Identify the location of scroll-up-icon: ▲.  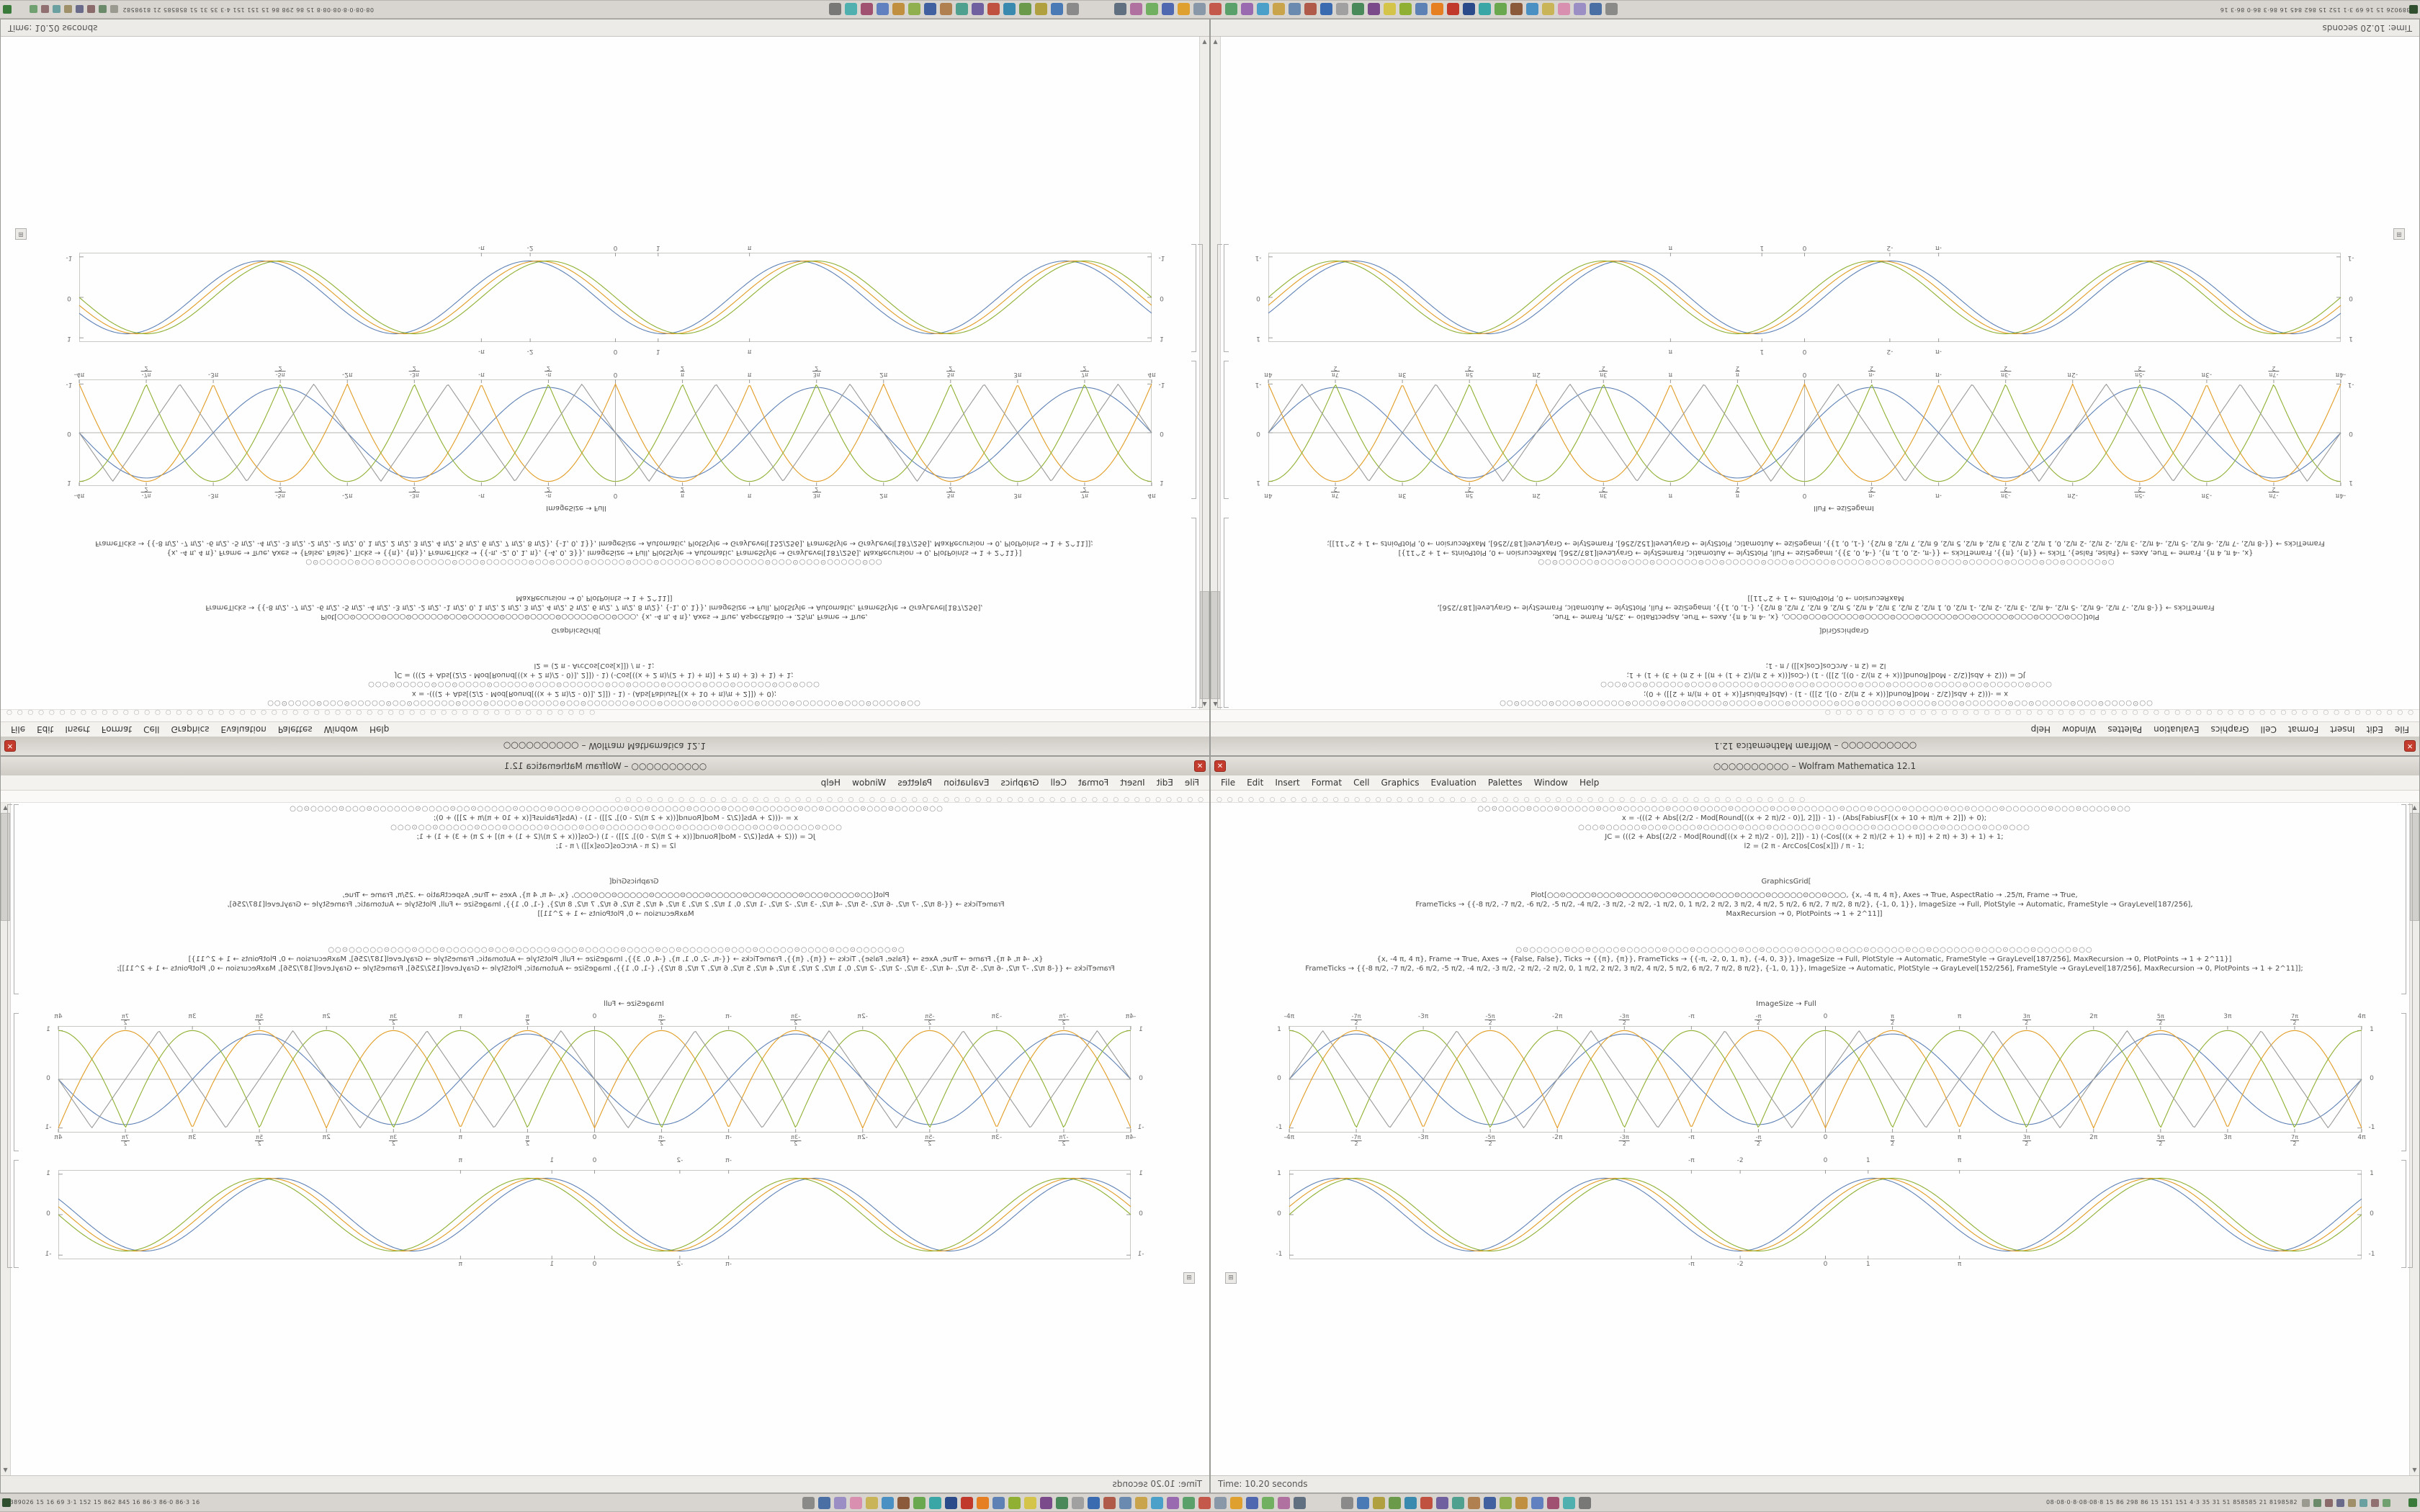
(2414, 807).